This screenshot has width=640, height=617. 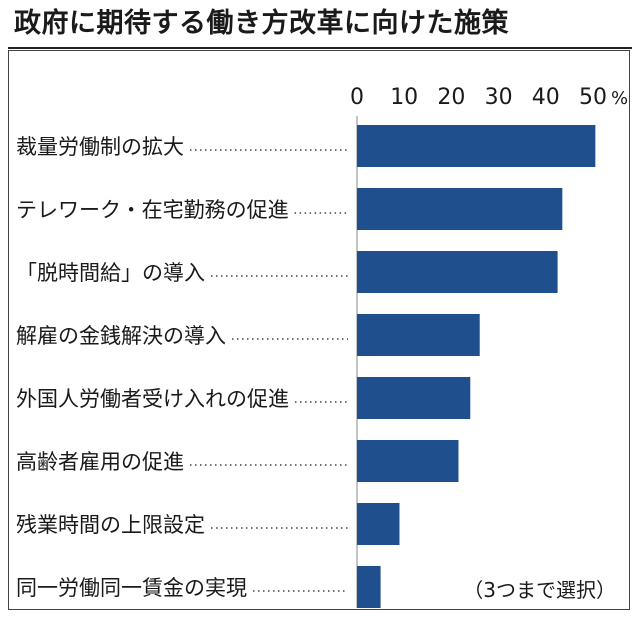 I want to click on category-label: 外国人労働者受け入れの促進, so click(x=152, y=399).